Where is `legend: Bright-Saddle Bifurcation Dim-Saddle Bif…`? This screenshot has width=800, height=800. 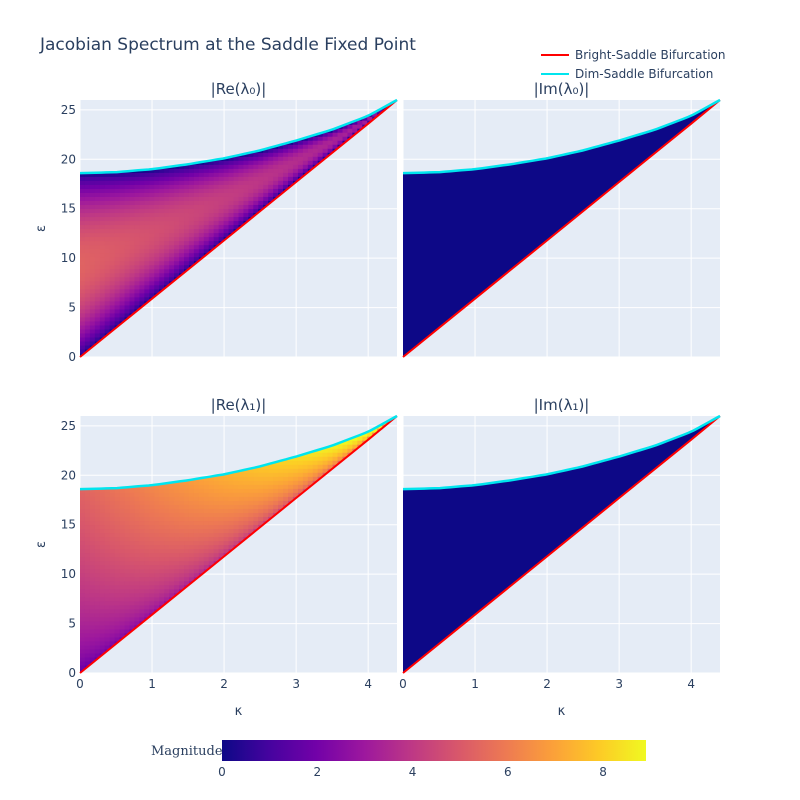 legend: Bright-Saddle Bifurcation Dim-Saddle Bif… is located at coordinates (633, 64).